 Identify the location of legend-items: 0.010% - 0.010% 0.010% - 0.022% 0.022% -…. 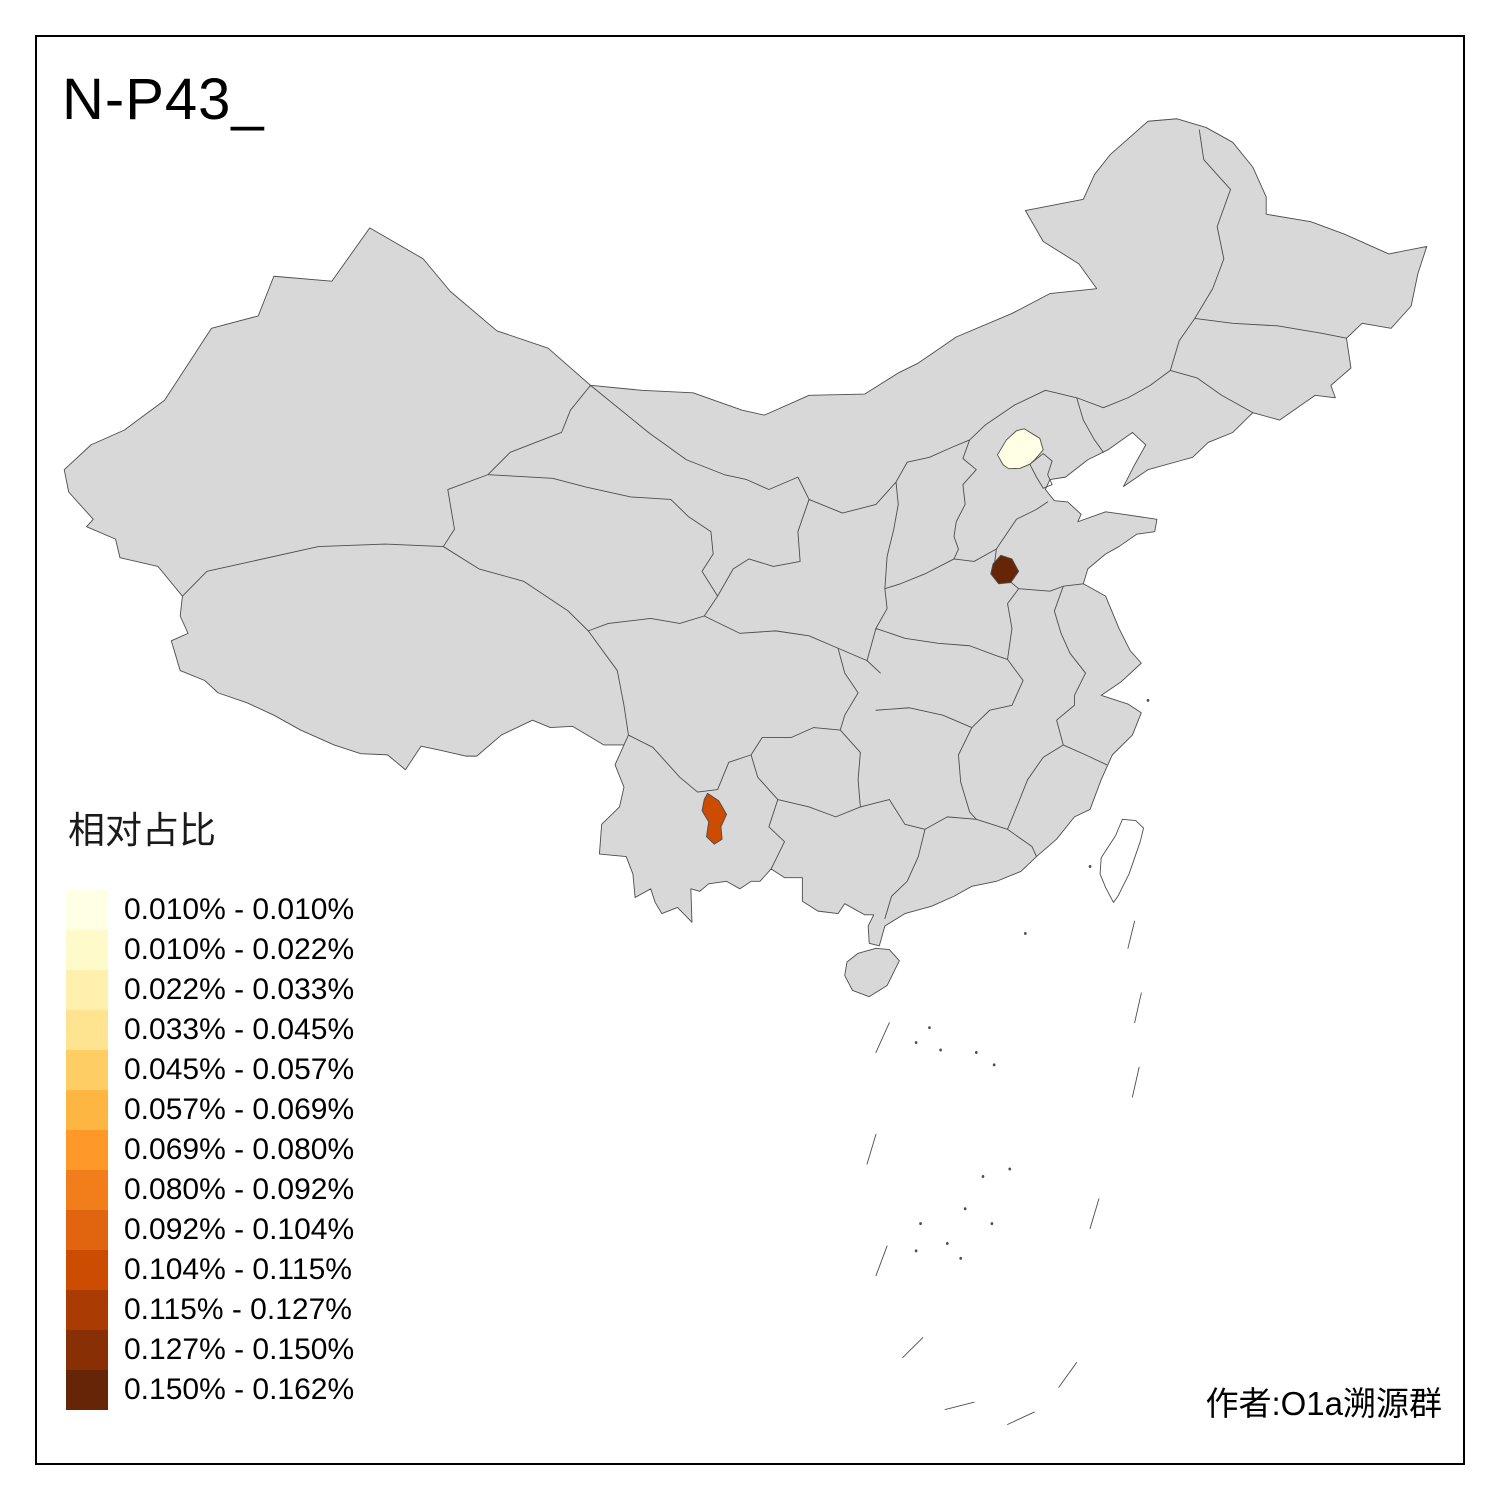
(210, 1150).